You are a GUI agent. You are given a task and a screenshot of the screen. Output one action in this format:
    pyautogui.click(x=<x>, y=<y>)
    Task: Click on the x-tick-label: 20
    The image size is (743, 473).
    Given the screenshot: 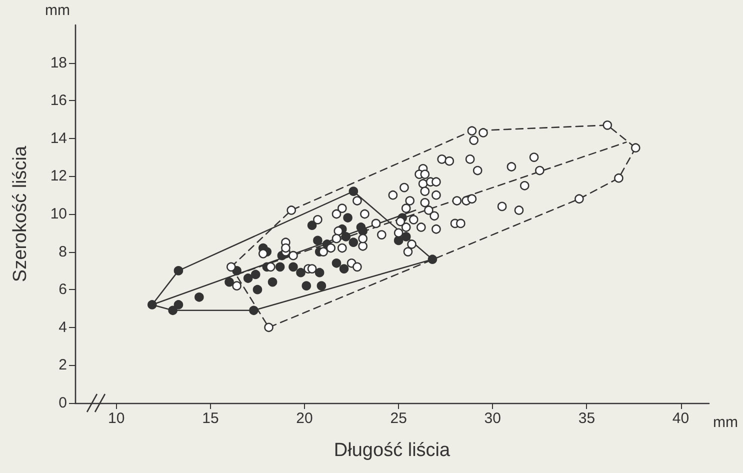 What is the action you would take?
    pyautogui.click(x=304, y=418)
    